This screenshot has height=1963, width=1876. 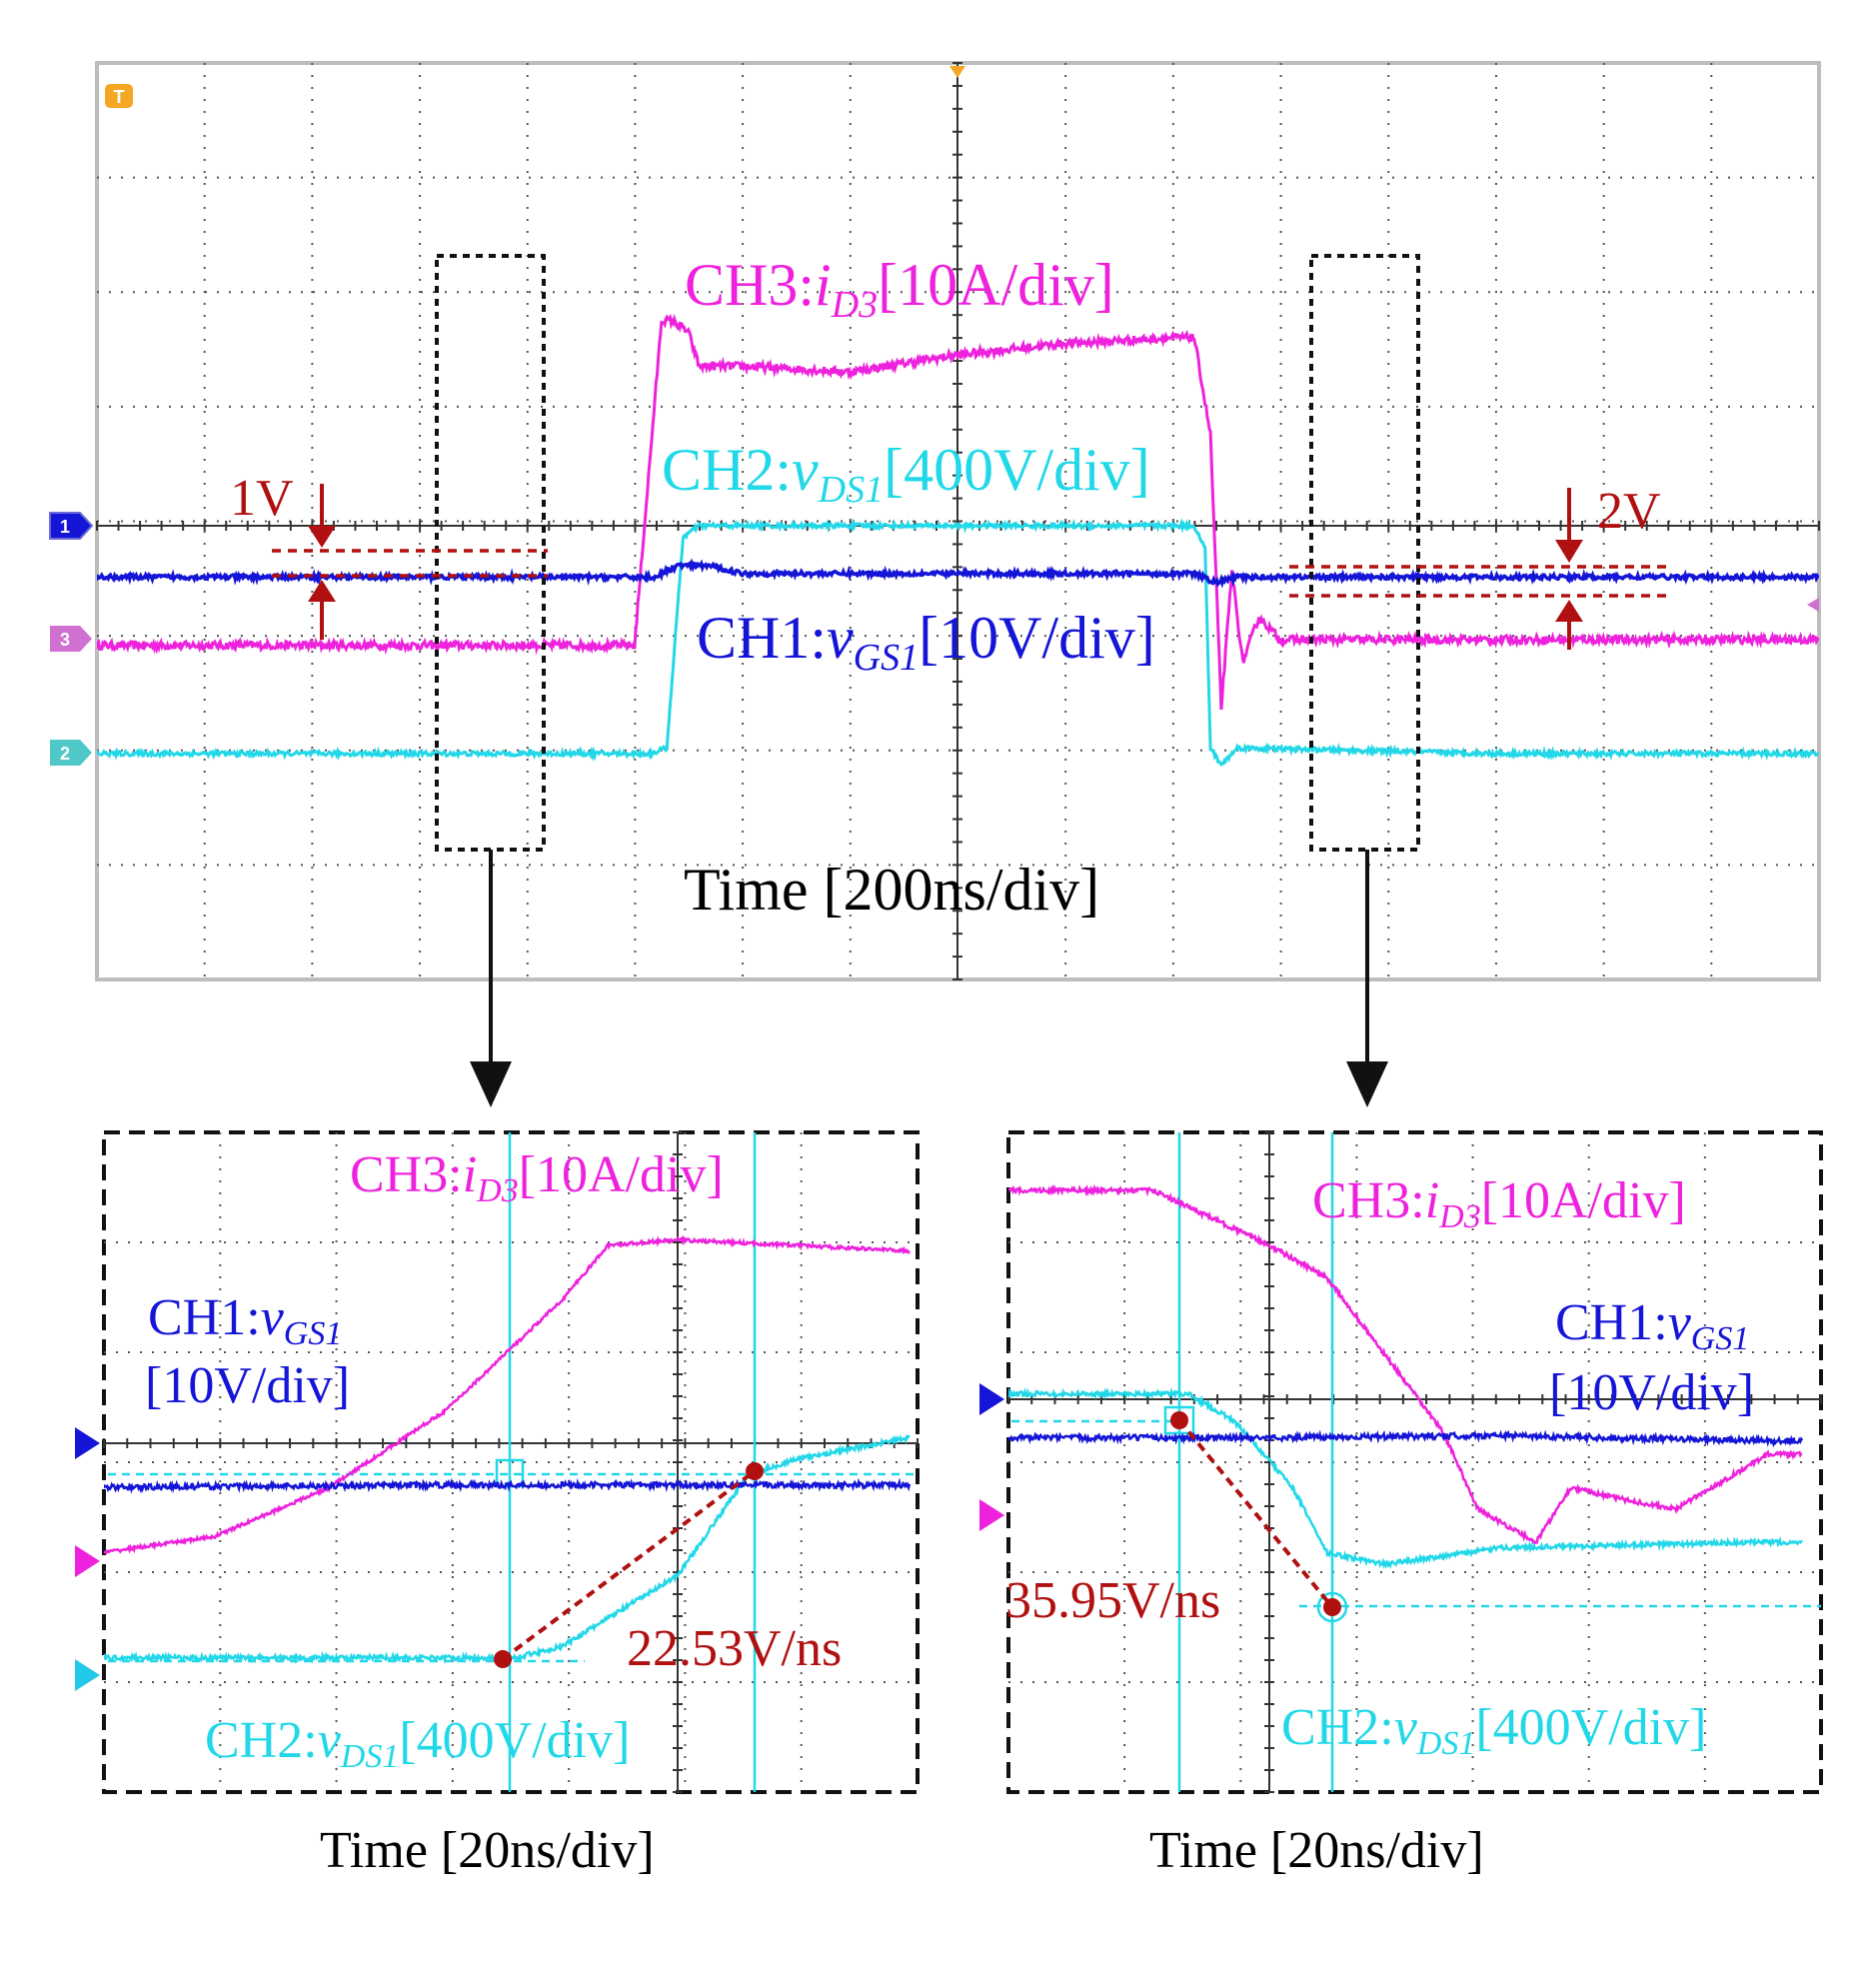 I want to click on turn-off-slope-end, so click(x=1332, y=1607).